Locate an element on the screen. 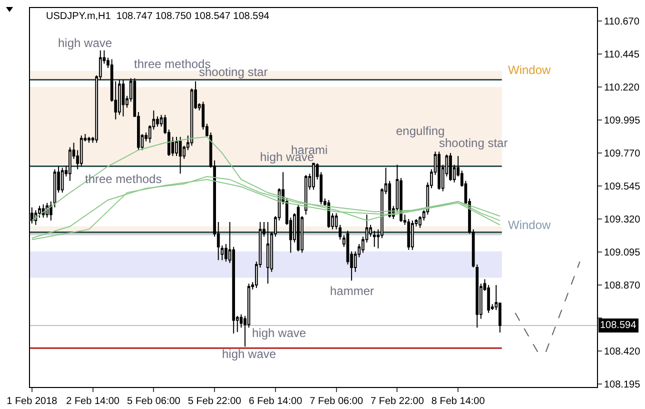 This screenshot has height=409, width=645. annotation: shooting star is located at coordinates (473, 143).